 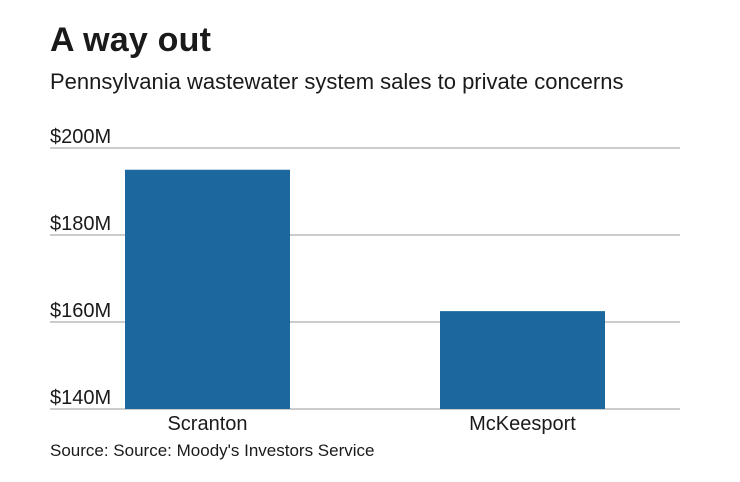 I want to click on x-category-label: Scranton, so click(x=207, y=424).